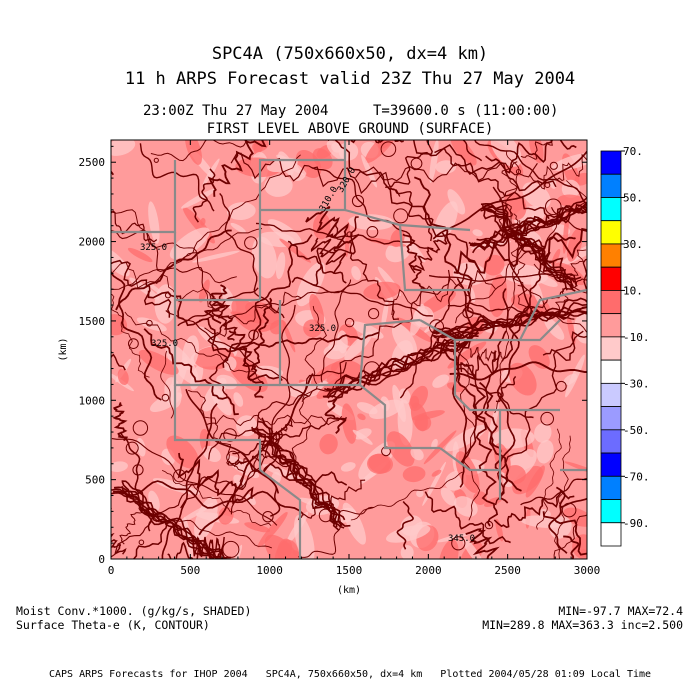 The image size is (700, 700). Describe the element at coordinates (587, 570) in the screenshot. I see `x-tick-label: 3000` at that location.